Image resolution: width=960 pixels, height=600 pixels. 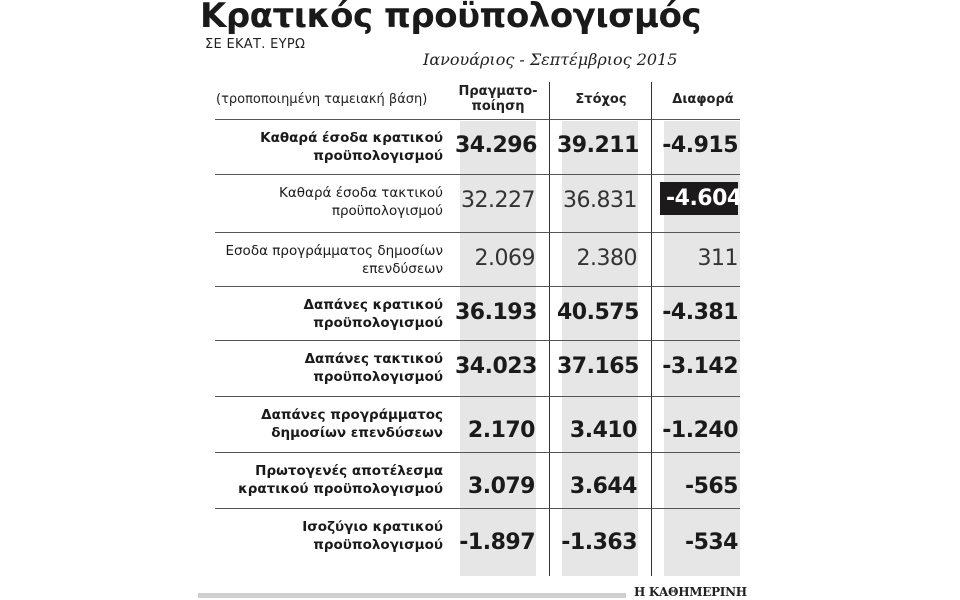 I want to click on row-label-line1: Δαπάνες τακτικού, so click(x=373, y=359).